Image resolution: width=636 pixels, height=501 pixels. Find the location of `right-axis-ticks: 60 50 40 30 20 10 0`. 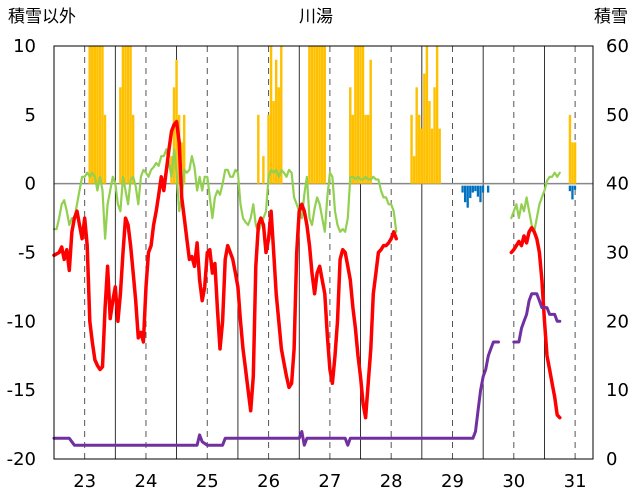

right-axis-ticks: 60 50 40 30 20 10 0 is located at coordinates (617, 253).